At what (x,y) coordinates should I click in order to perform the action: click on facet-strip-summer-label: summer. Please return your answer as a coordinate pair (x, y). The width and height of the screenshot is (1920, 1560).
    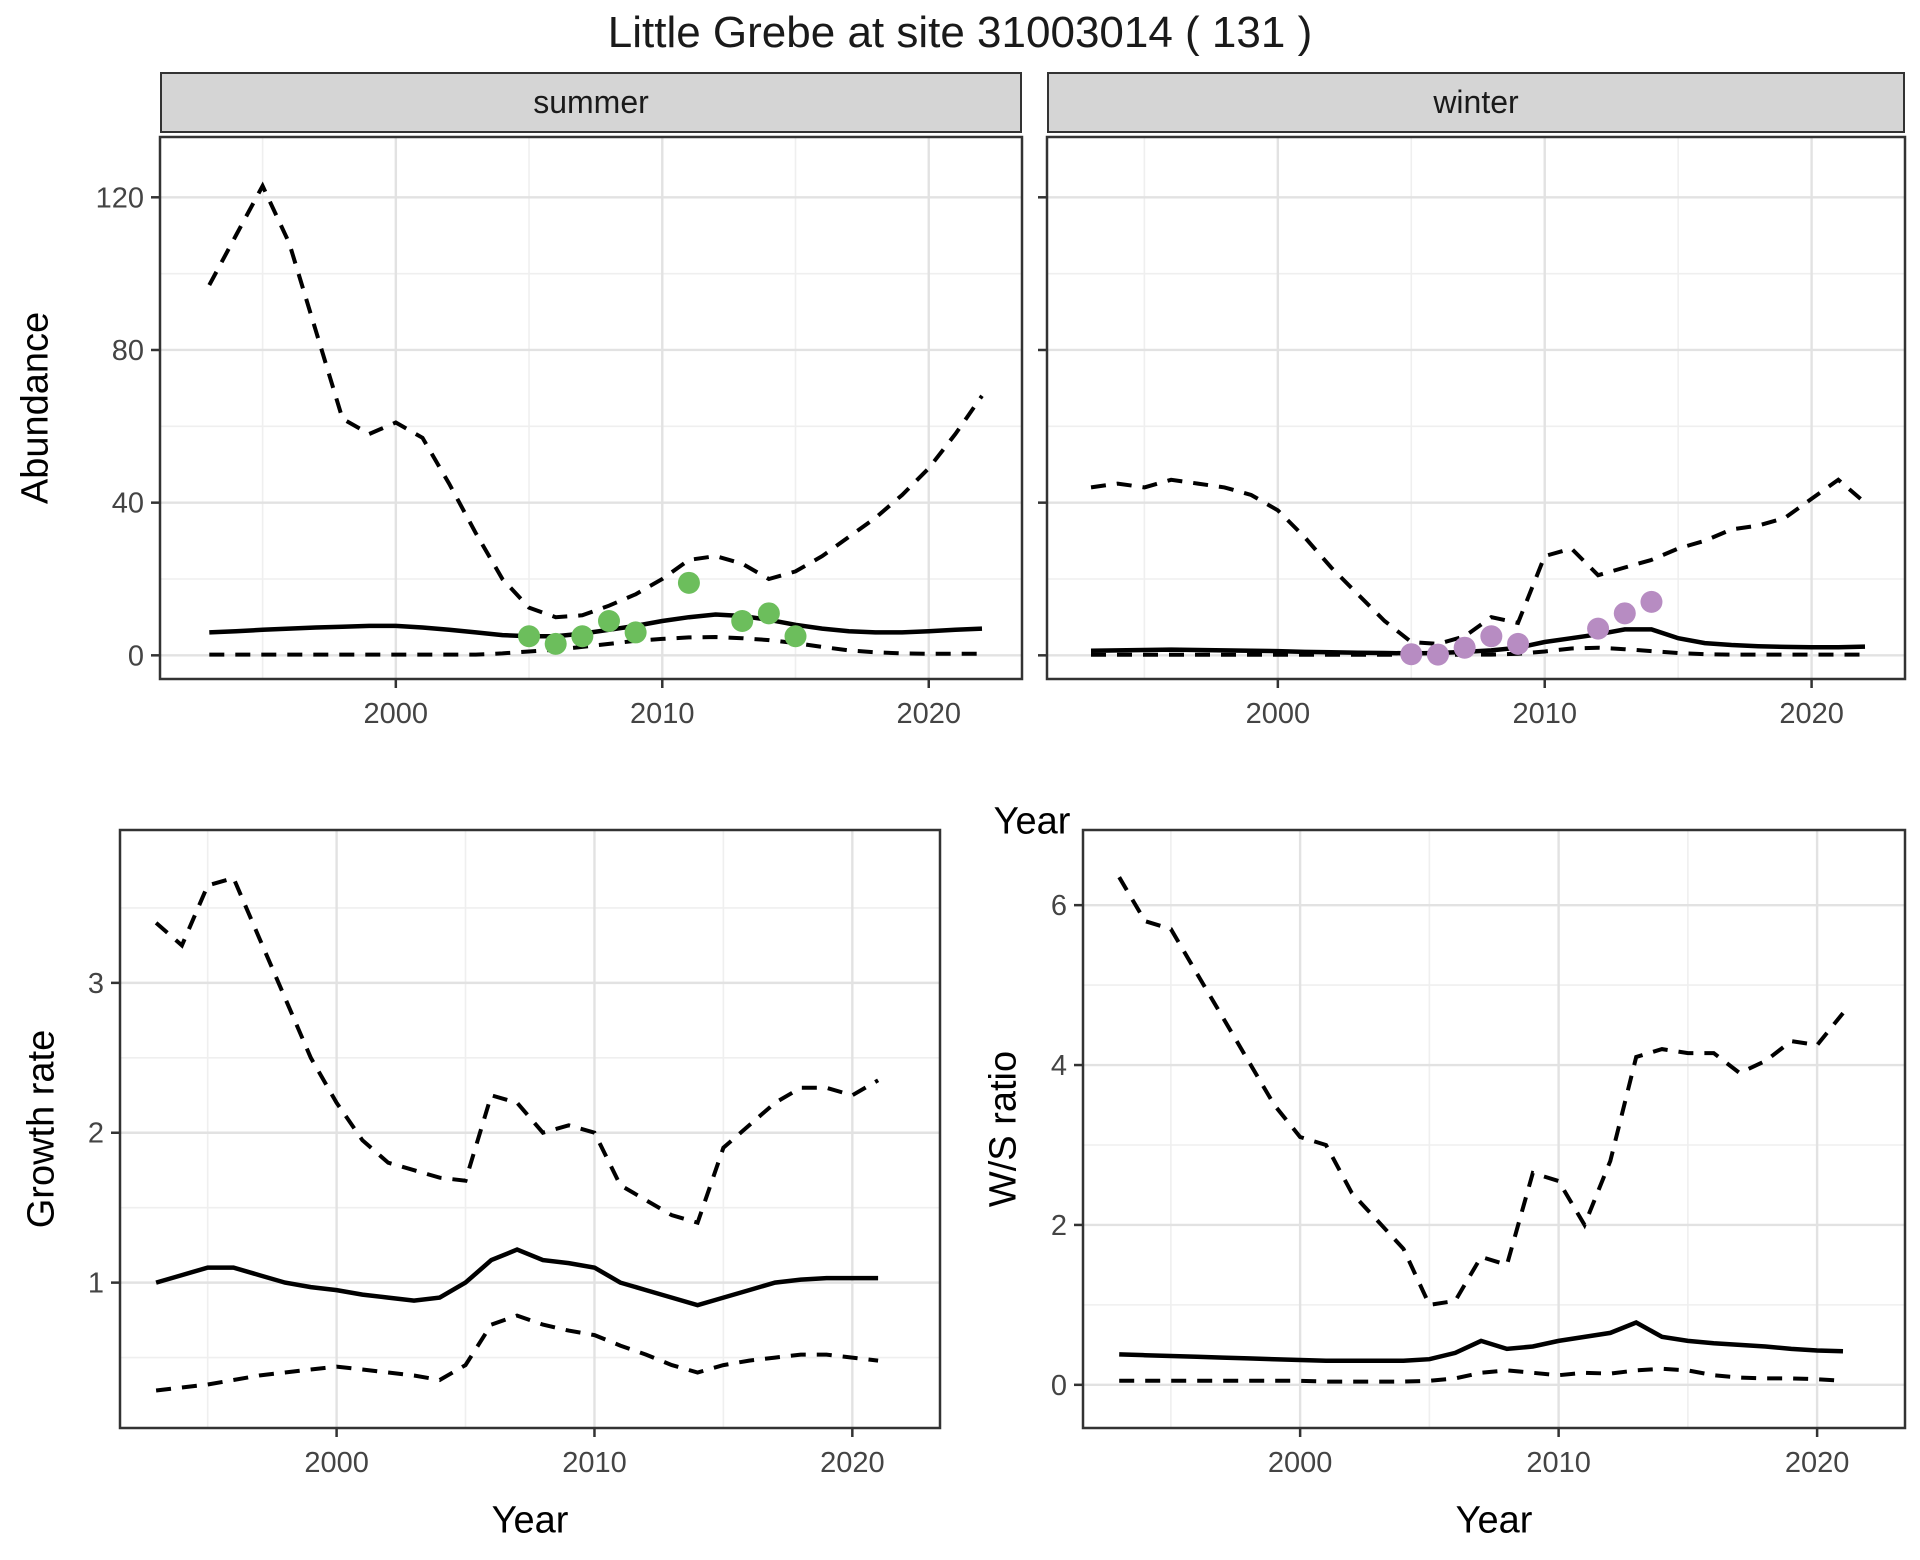
    Looking at the image, I should click on (591, 102).